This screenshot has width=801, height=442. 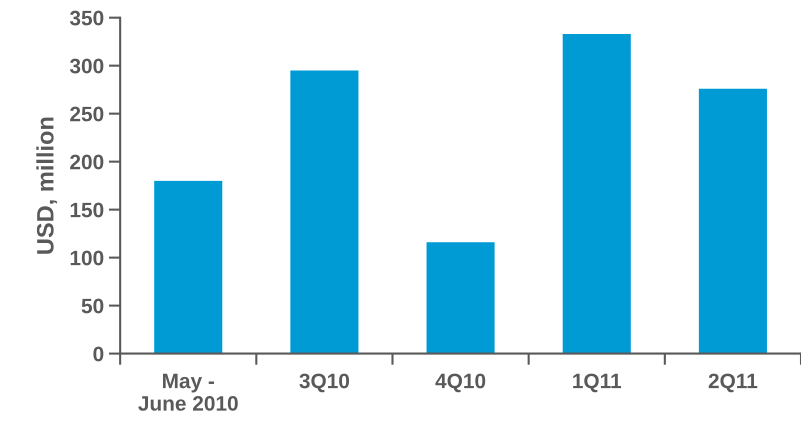 I want to click on y-tick-label: 300, so click(x=87, y=66).